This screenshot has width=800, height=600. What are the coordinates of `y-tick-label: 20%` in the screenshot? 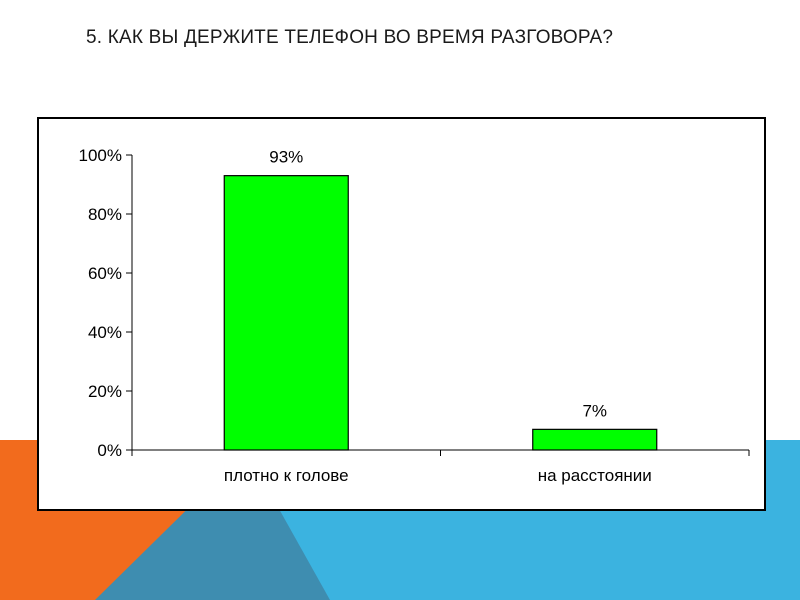 It's located at (105, 391).